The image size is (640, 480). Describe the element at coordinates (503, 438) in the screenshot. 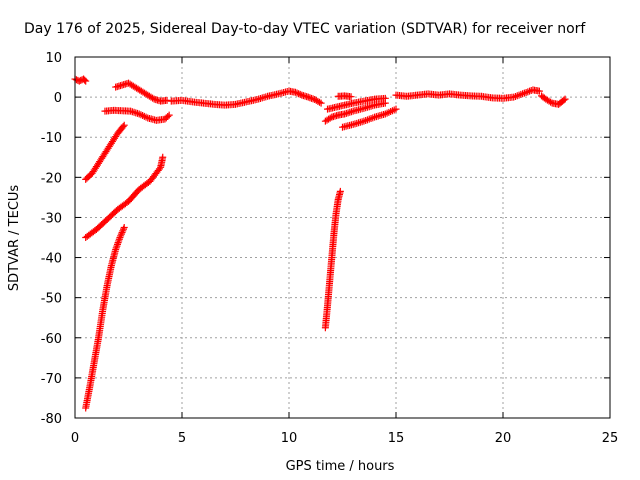

I see `x-tick-label: 20` at that location.